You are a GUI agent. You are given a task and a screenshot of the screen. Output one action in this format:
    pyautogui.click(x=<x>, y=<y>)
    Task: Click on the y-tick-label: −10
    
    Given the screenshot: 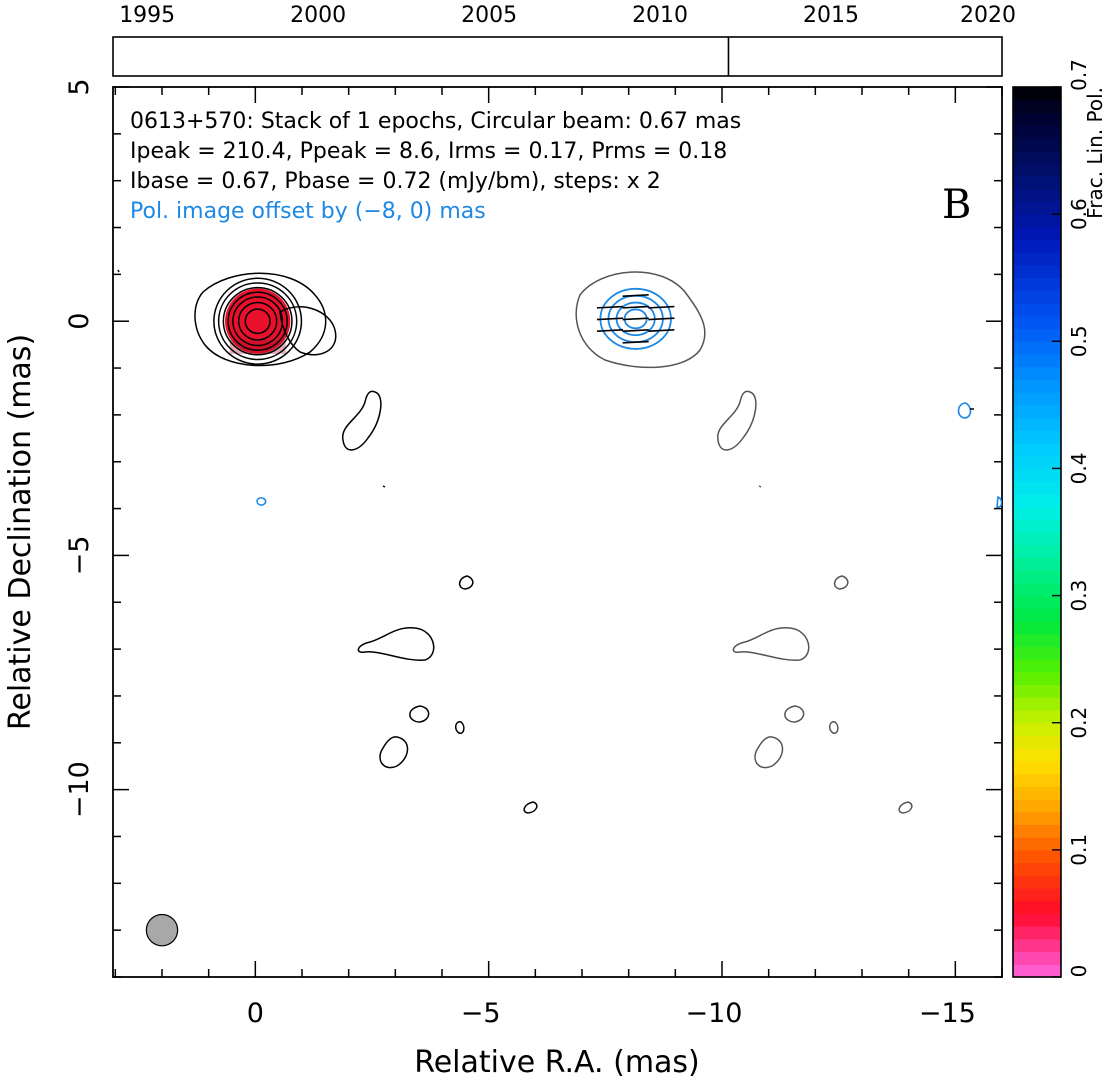 What is the action you would take?
    pyautogui.click(x=79, y=789)
    